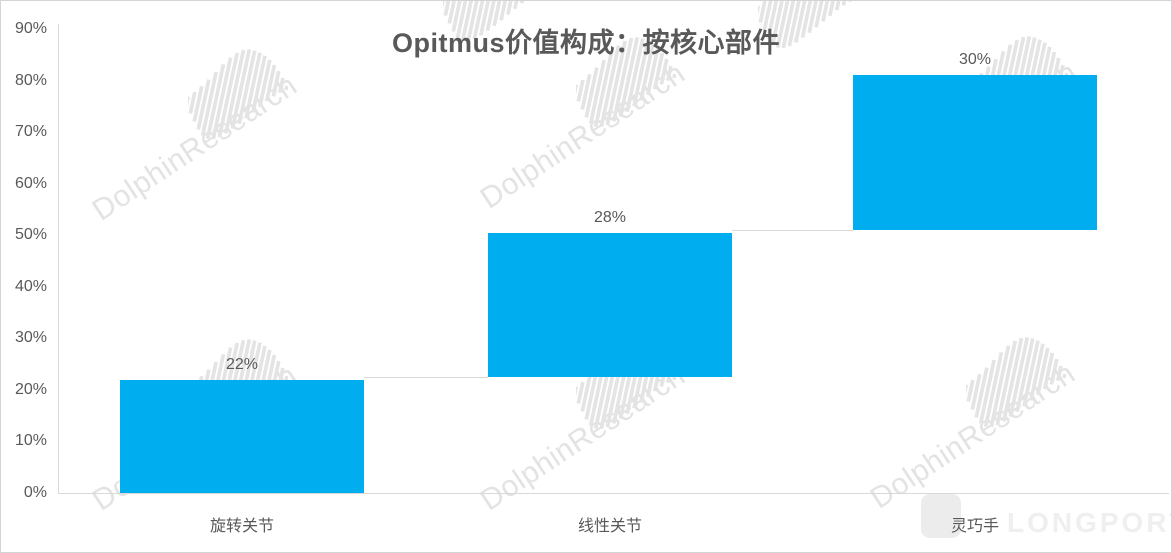 The height and width of the screenshot is (553, 1172). I want to click on x-axis-line, so click(613, 493).